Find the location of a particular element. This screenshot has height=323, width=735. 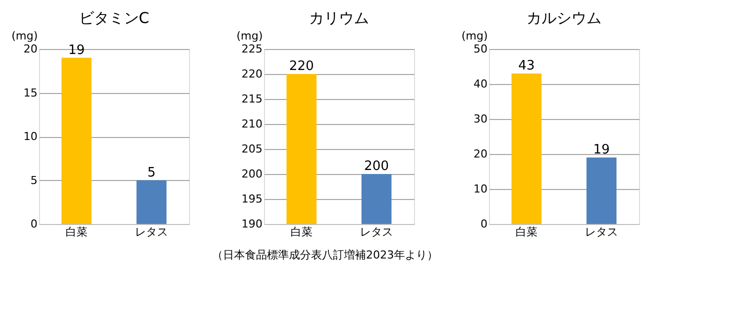

chart-title: ビタミンC is located at coordinates (114, 18).